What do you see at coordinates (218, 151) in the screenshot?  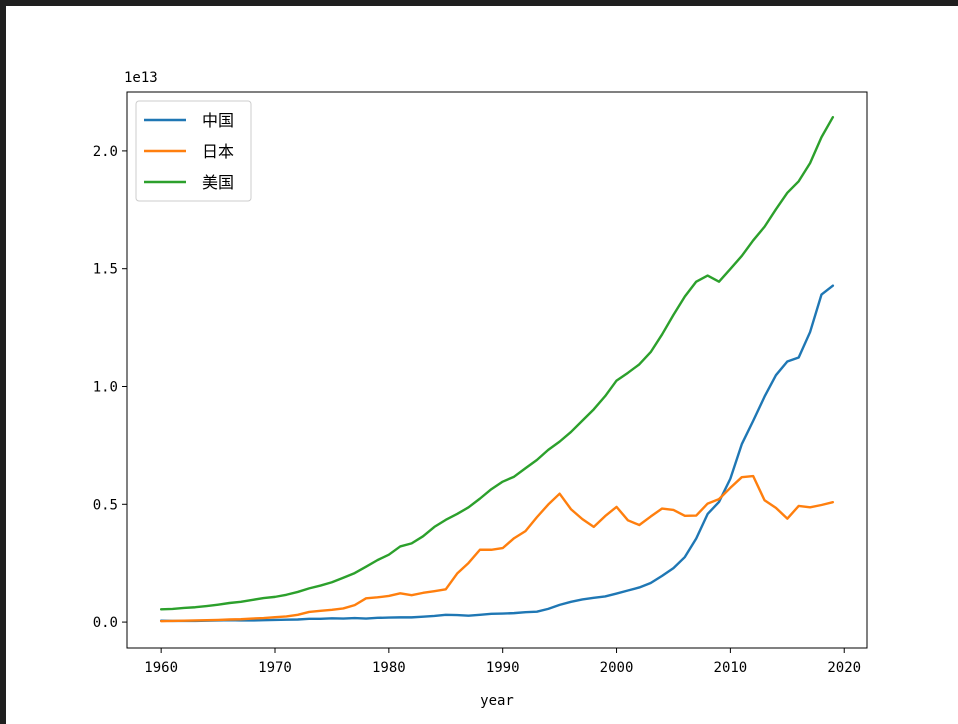 I see `legend-label-1: 日本` at bounding box center [218, 151].